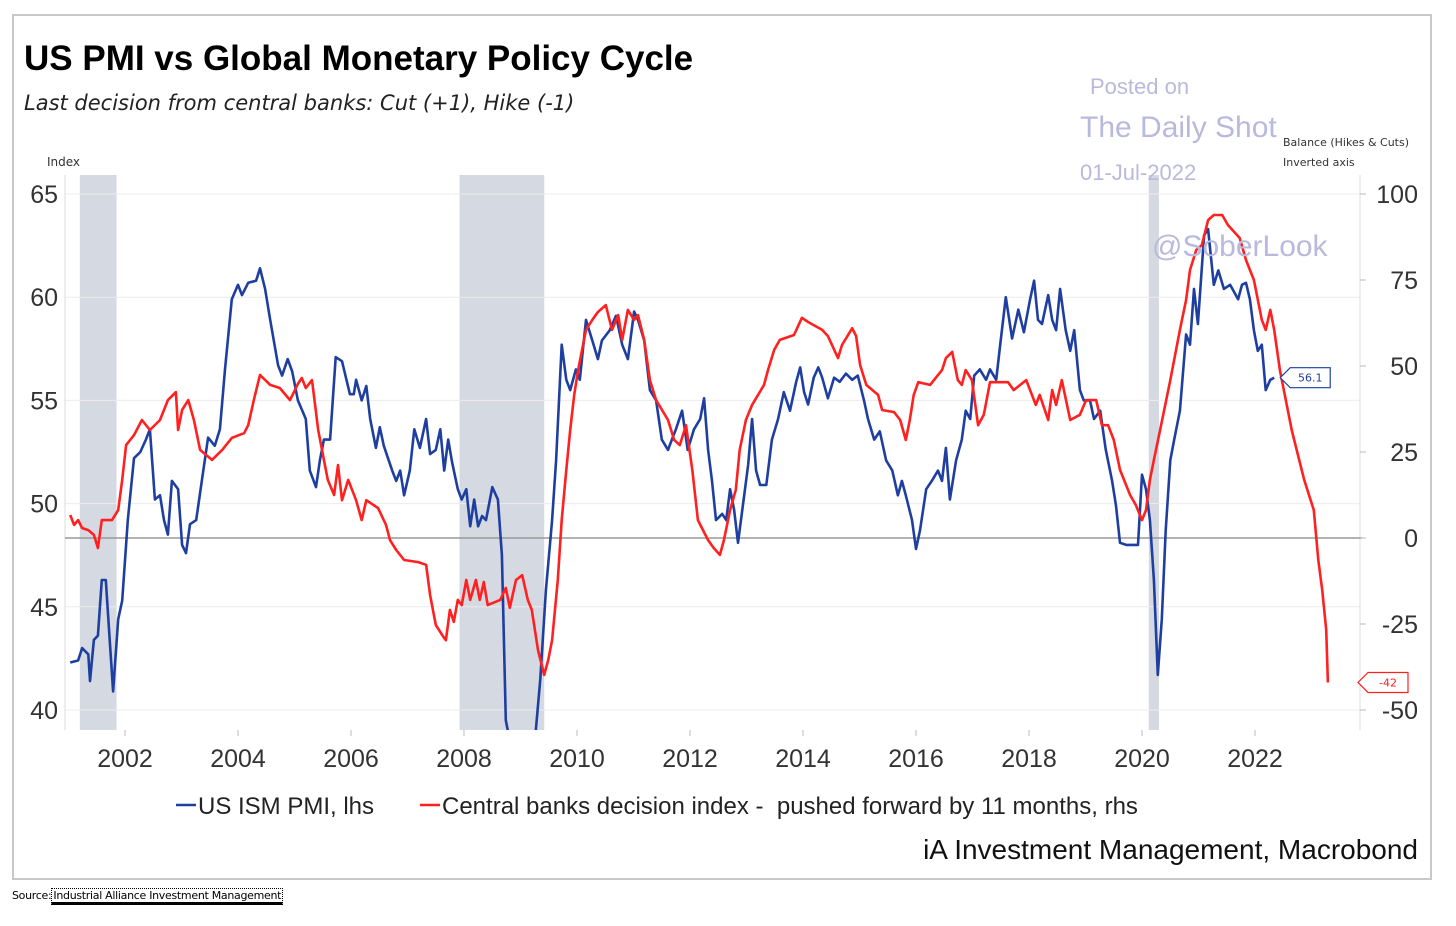 The image size is (1456, 926). Describe the element at coordinates (1404, 453) in the screenshot. I see `right-tick-label: 25` at that location.